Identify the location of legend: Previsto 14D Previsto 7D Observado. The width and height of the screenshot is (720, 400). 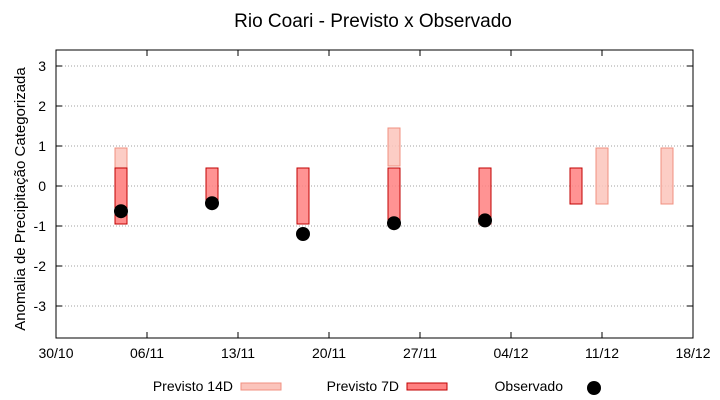
(377, 386).